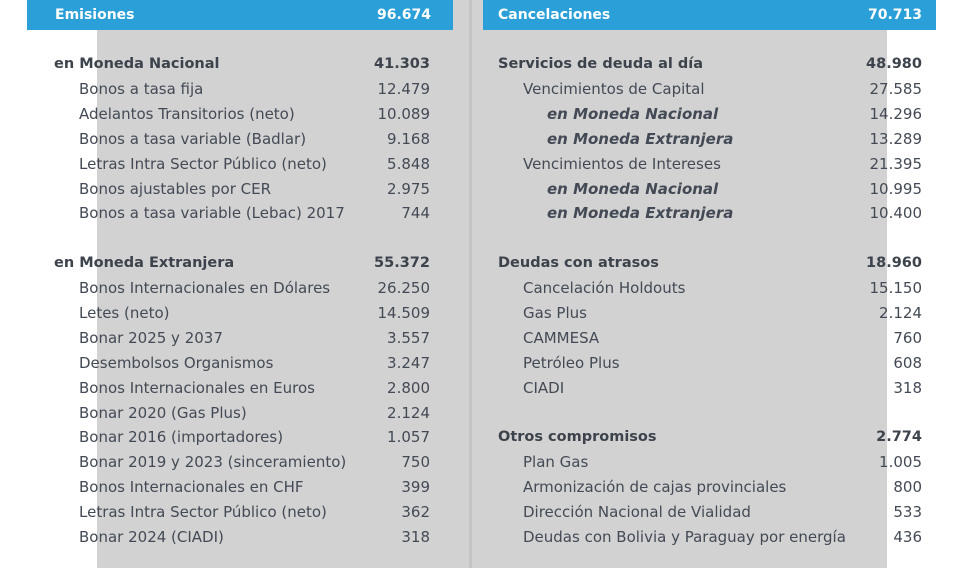 The width and height of the screenshot is (976, 568). What do you see at coordinates (408, 164) in the screenshot?
I see `item-value: 5.848` at bounding box center [408, 164].